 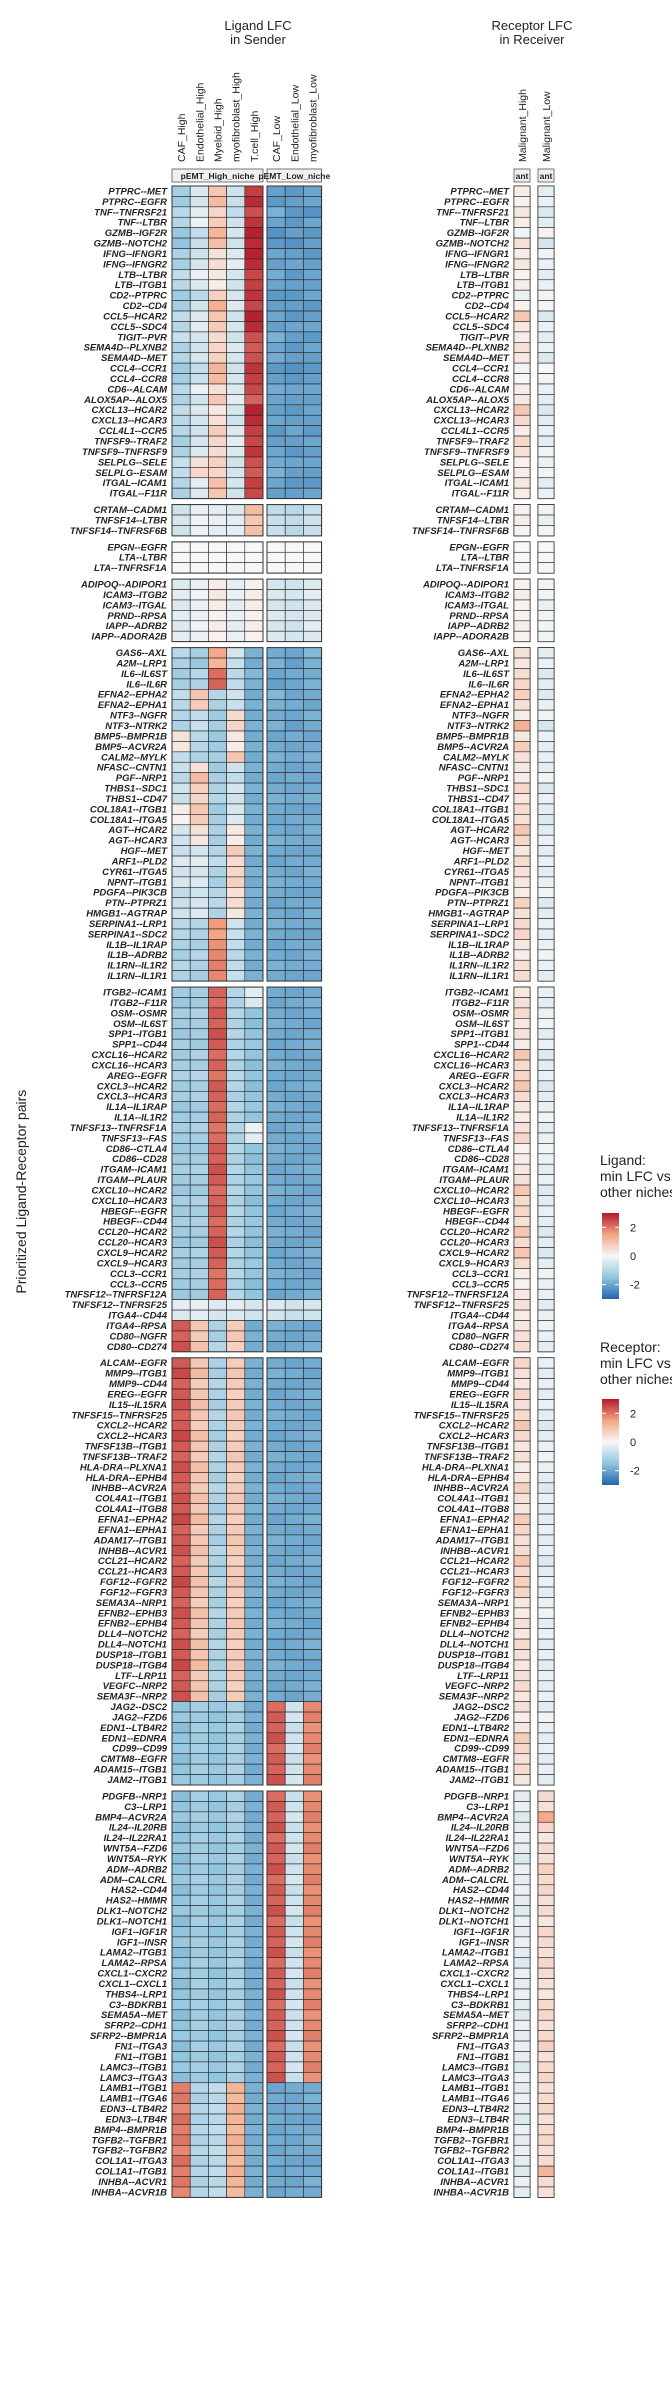 What do you see at coordinates (474, 1974) in the screenshot?
I see `receptor-row-label: CXCL1--CXCR2` at bounding box center [474, 1974].